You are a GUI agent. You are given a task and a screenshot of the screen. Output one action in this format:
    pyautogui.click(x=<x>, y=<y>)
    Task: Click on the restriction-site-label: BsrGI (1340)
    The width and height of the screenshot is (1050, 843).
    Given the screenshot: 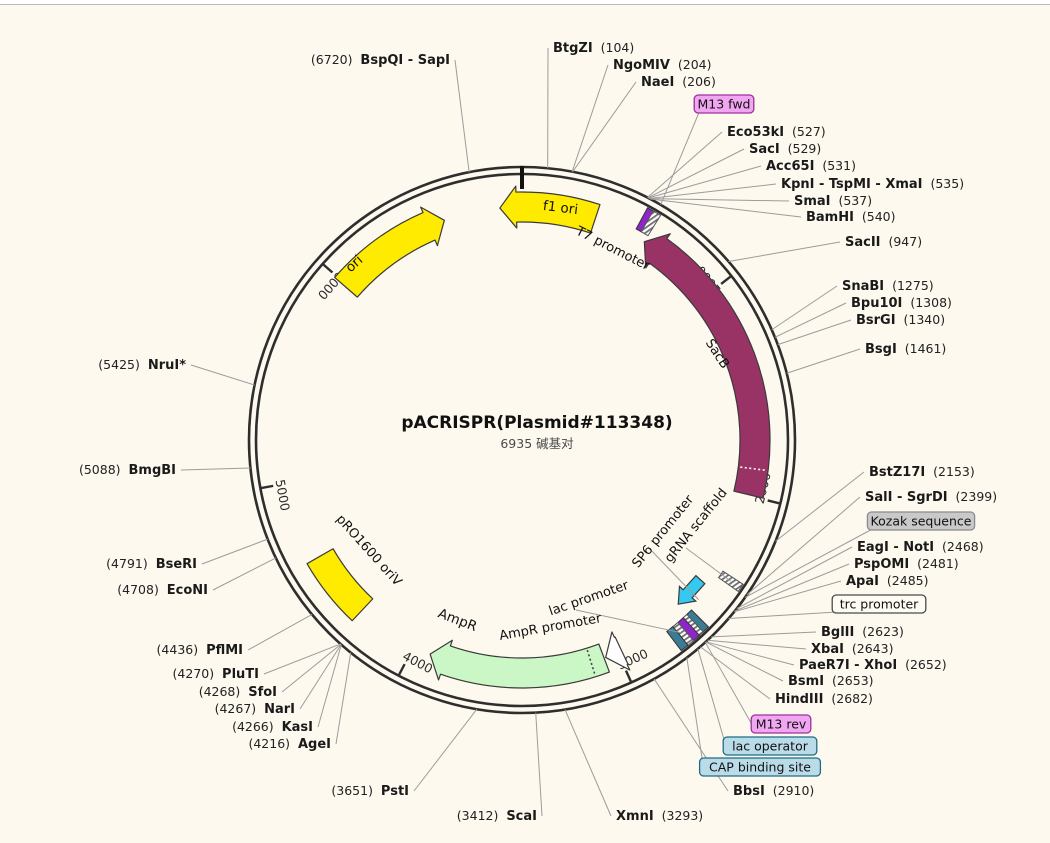 What is the action you would take?
    pyautogui.click(x=900, y=320)
    